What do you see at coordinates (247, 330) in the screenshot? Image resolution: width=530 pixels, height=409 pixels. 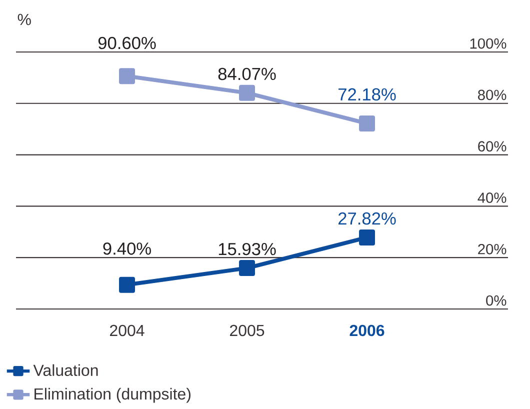 I see `x-tick-label: 2005` at bounding box center [247, 330].